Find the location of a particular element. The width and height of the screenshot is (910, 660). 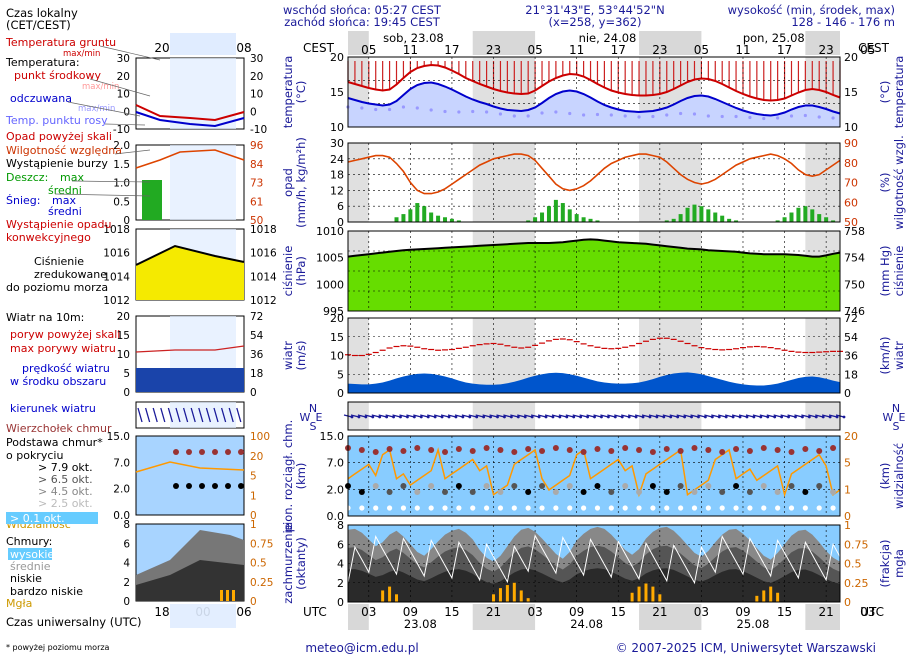

y-tick-left: 2 is located at coordinates (340, 583).